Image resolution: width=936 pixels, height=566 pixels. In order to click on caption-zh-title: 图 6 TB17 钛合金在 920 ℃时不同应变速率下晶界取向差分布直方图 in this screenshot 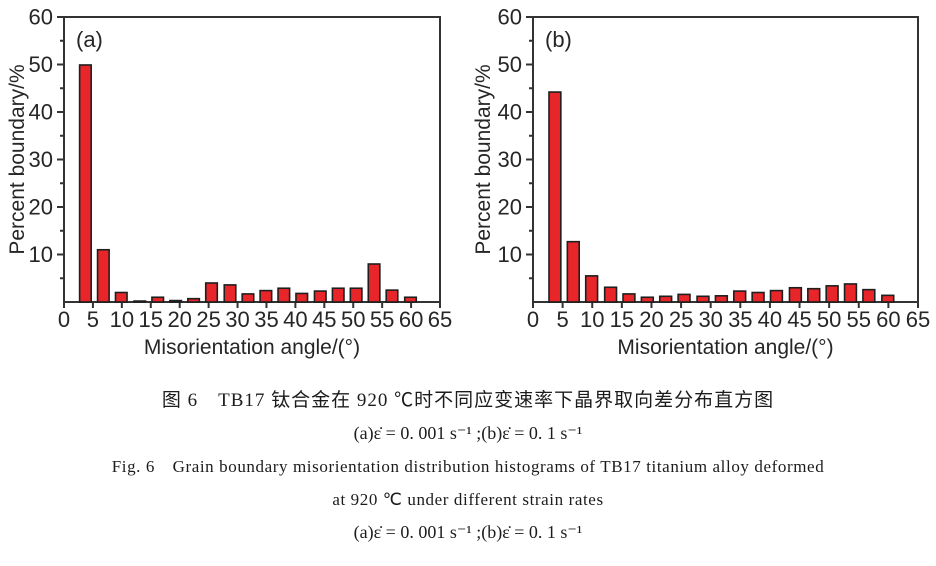, I will do `click(468, 400)`.